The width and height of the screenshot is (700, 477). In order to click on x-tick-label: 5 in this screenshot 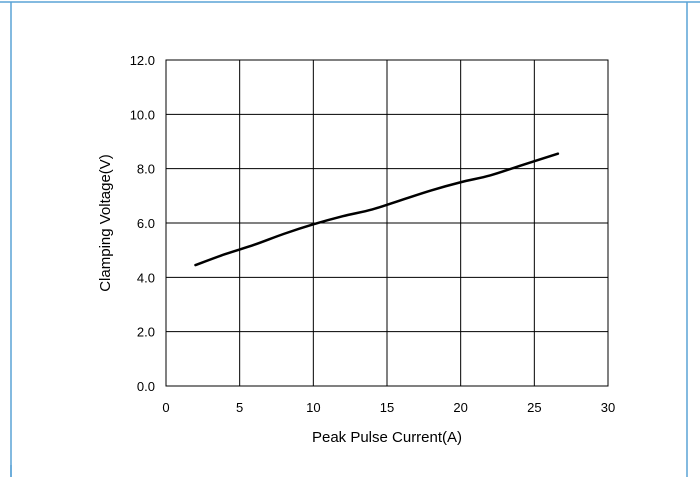, I will do `click(239, 407)`.